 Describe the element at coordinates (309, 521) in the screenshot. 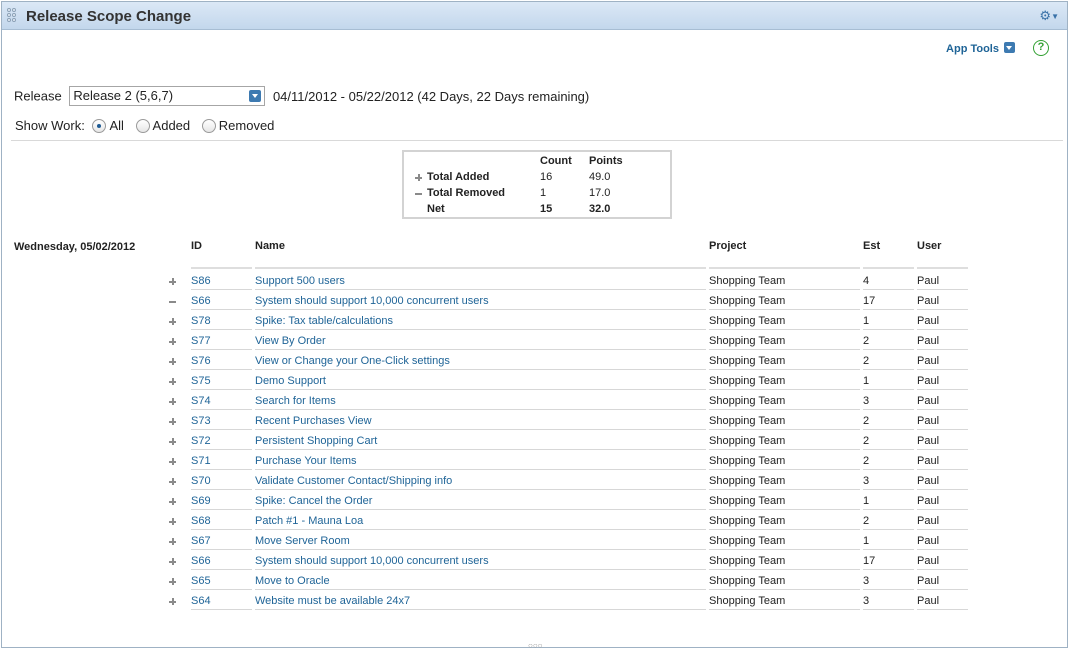

I see `story-name-link: Patch #1 - Mauna Loa` at that location.